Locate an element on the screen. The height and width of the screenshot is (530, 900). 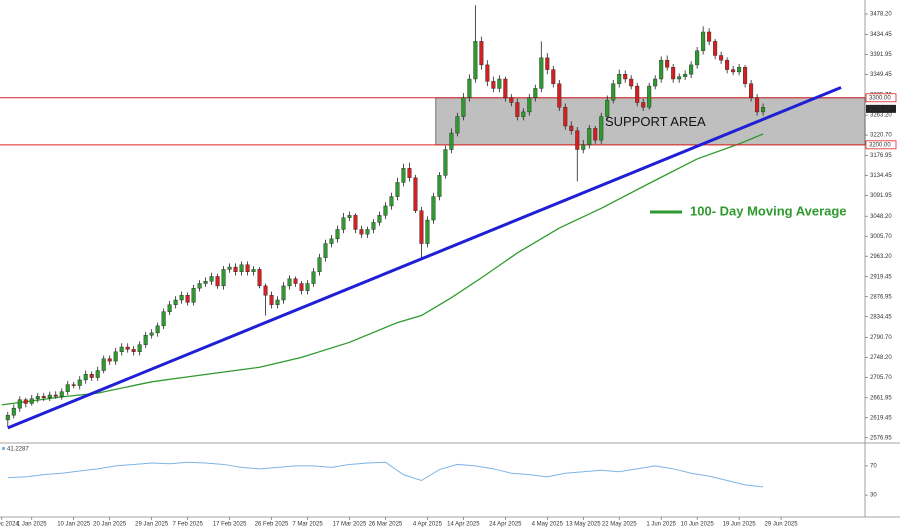
x-tick-label: 10 Jun 2025 is located at coordinates (698, 525).